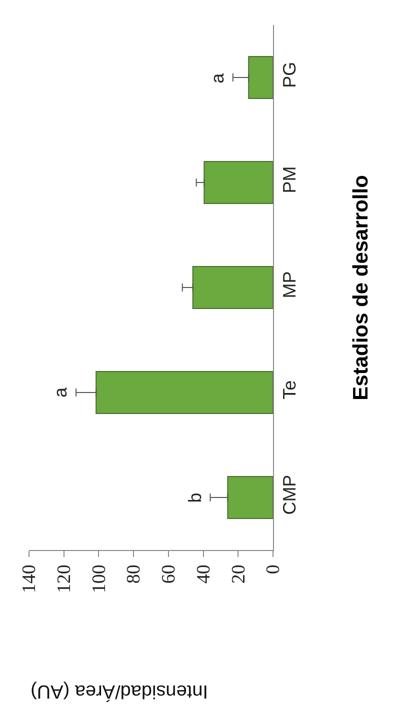  Describe the element at coordinates (134, 574) in the screenshot. I see `x-tick-label: 80` at that location.